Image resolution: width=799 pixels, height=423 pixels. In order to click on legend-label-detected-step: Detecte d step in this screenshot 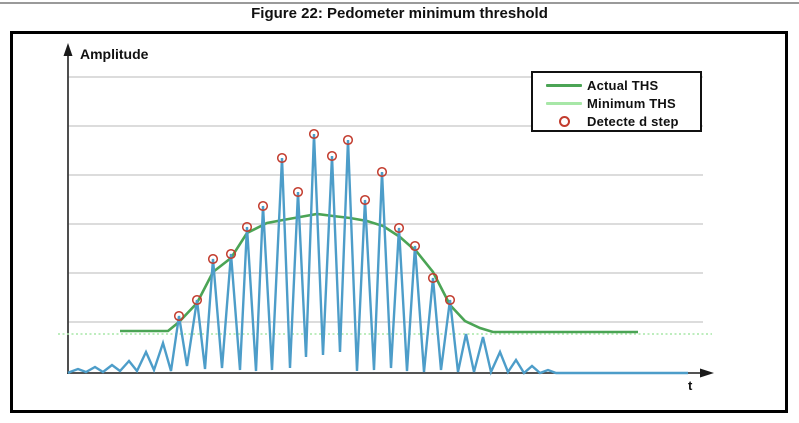, I will do `click(633, 121)`.